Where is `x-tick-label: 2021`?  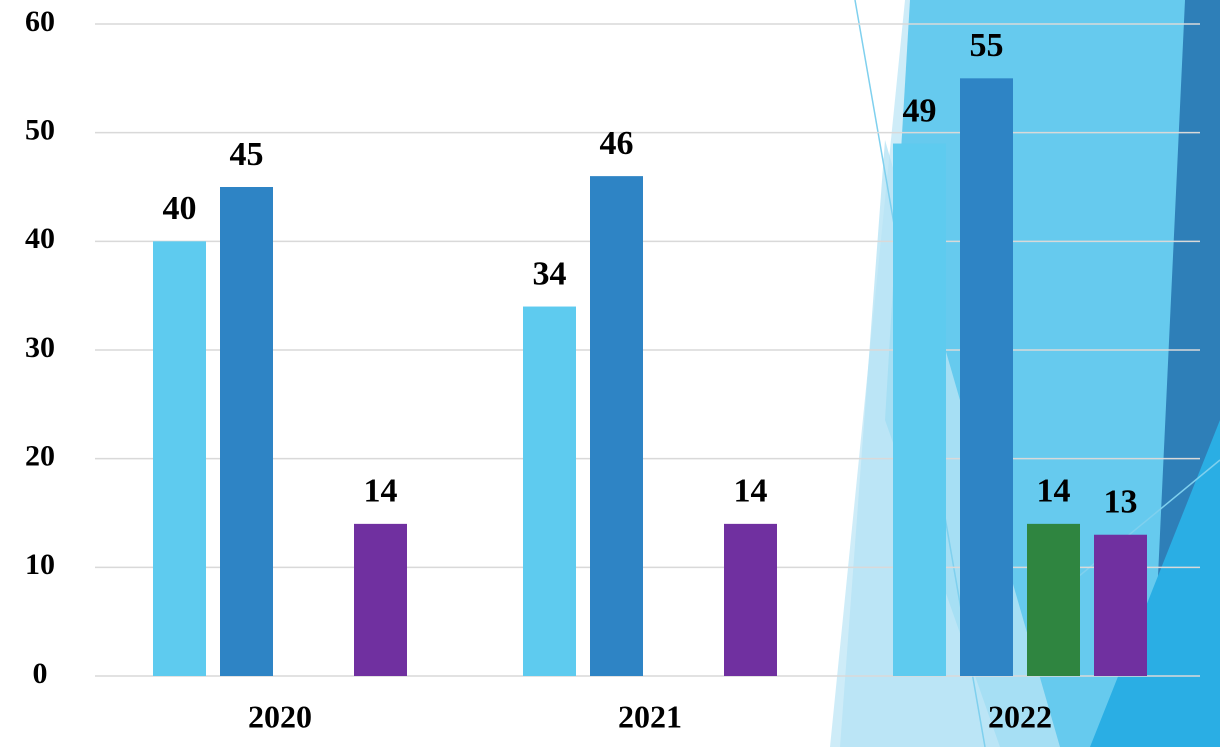 x-tick-label: 2021 is located at coordinates (650, 716).